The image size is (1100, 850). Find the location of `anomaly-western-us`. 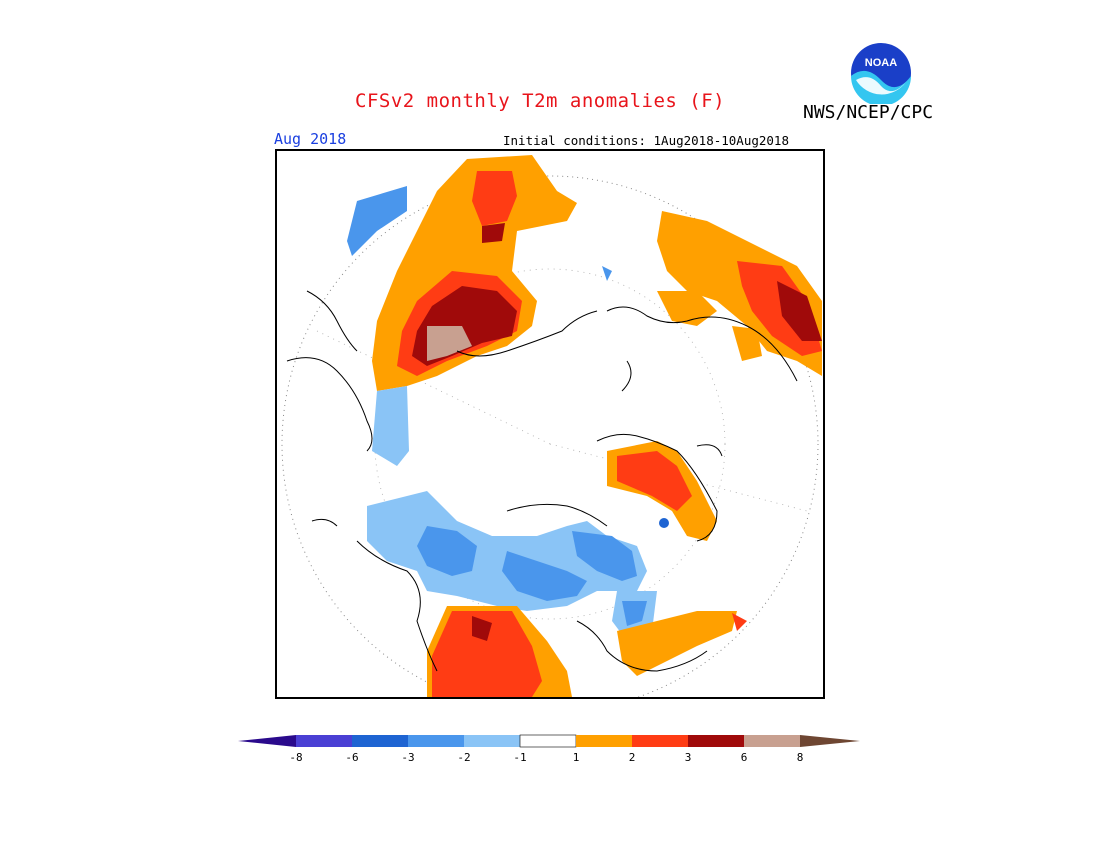

anomaly-western-us is located at coordinates (587, 651).